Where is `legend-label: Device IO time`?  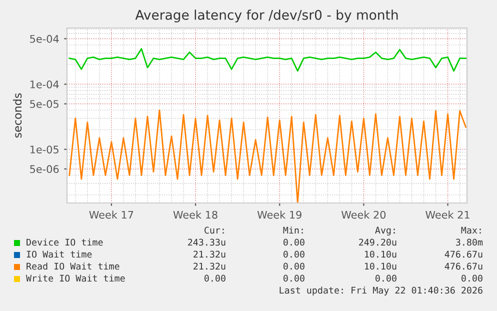
legend-label: Device IO time is located at coordinates (64, 242).